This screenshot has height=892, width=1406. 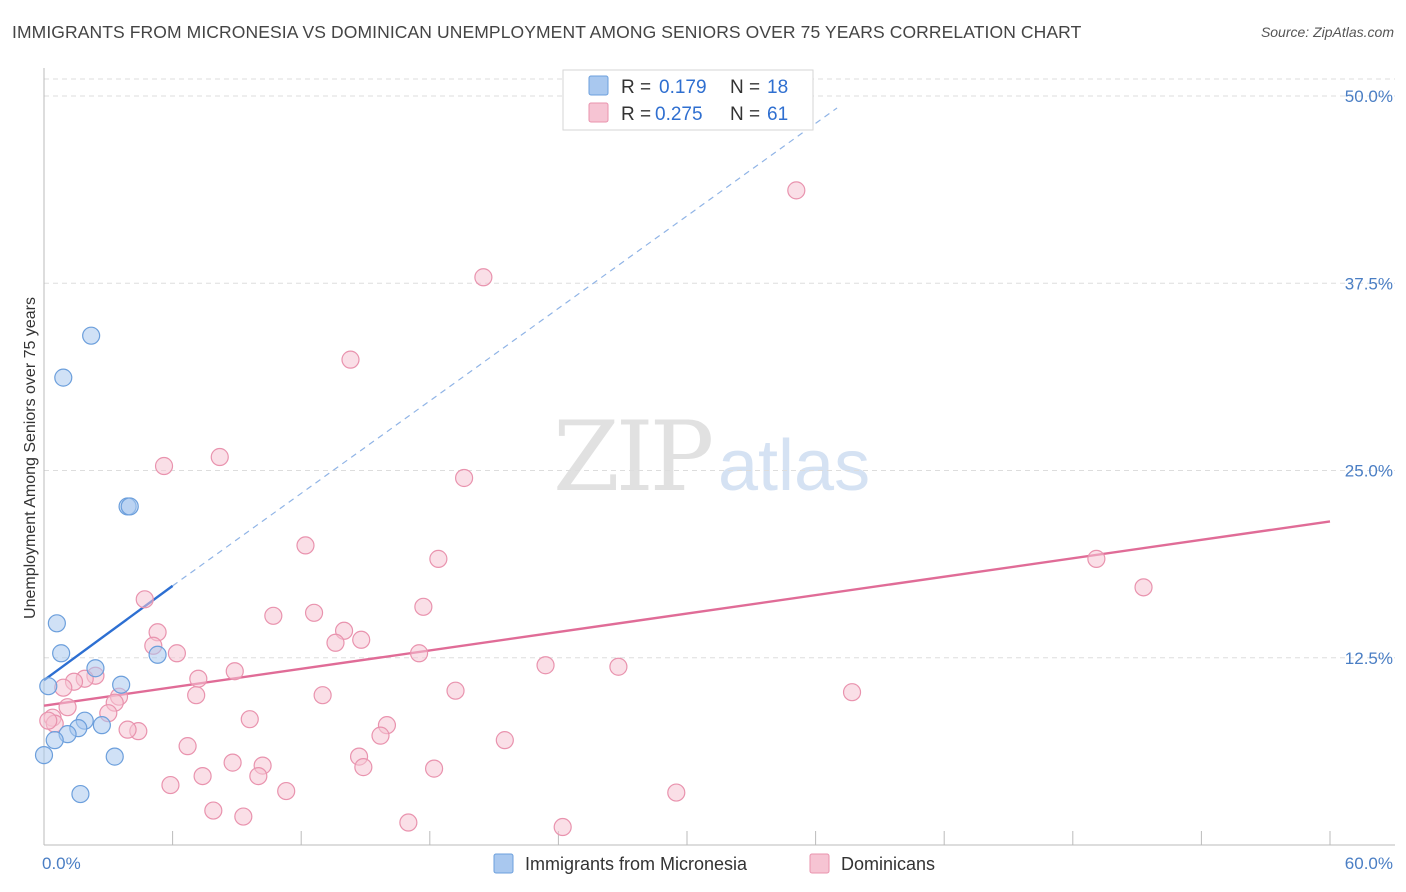 I want to click on y-tick-label: 50.0%, so click(x=1369, y=96).